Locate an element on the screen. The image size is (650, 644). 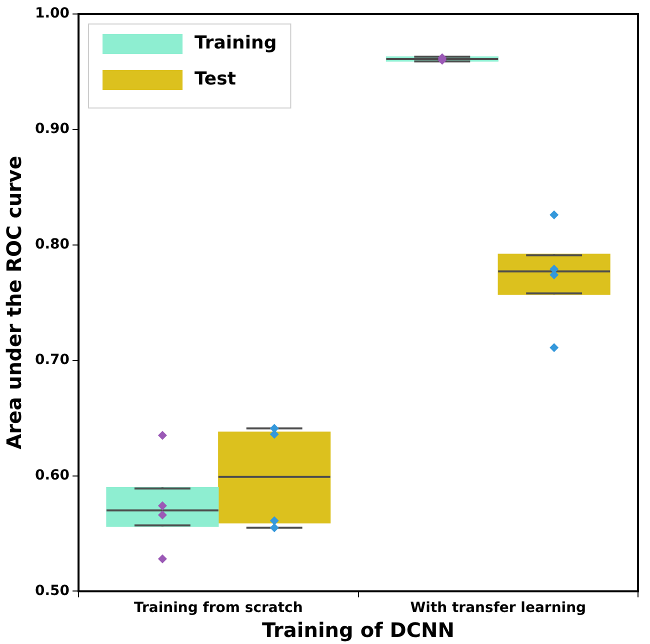
legend-label: Training is located at coordinates (235, 43).